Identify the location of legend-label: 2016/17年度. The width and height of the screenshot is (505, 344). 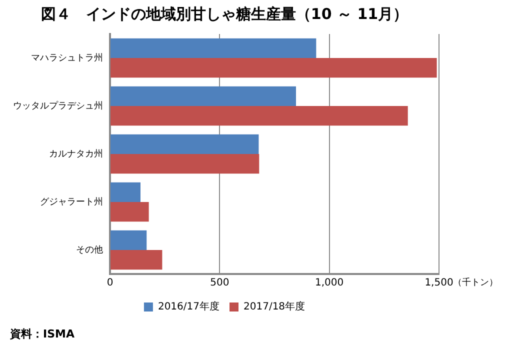
(189, 306).